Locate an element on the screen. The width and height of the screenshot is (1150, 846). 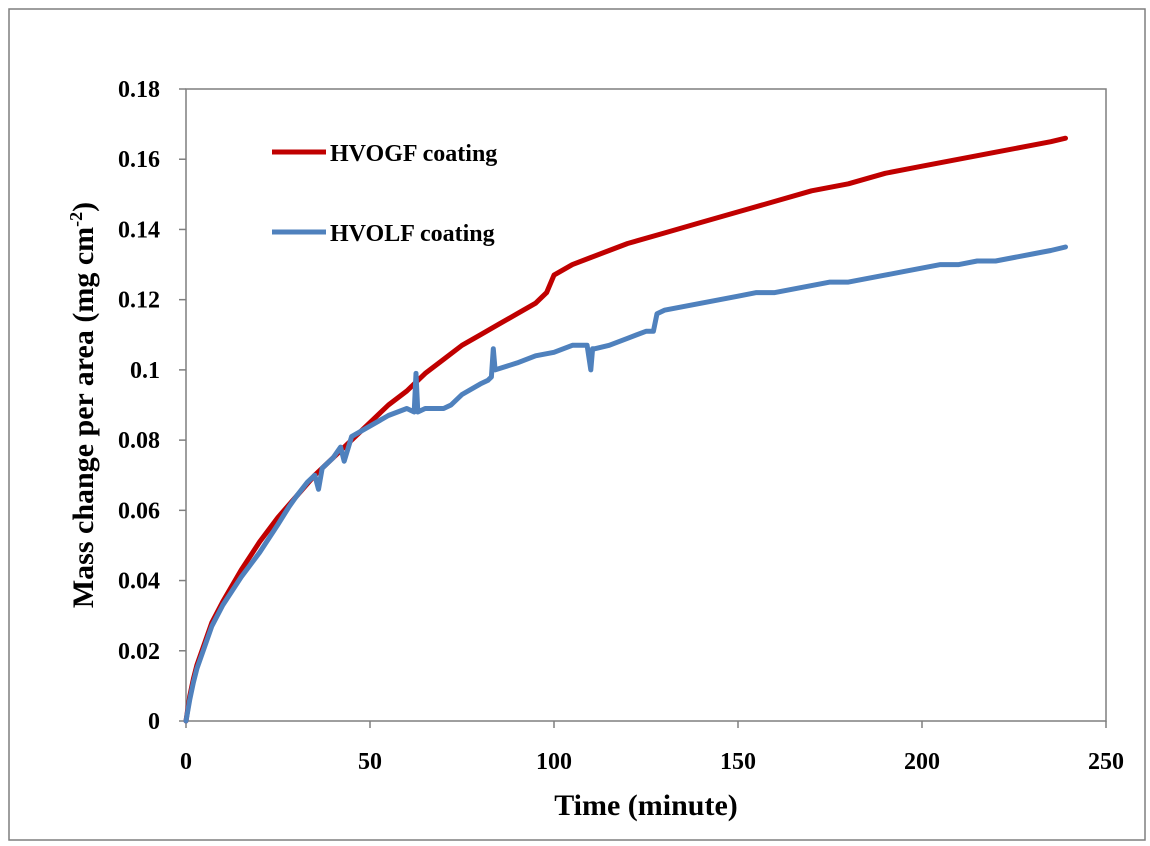
x-tick-label: 0 is located at coordinates (186, 762).